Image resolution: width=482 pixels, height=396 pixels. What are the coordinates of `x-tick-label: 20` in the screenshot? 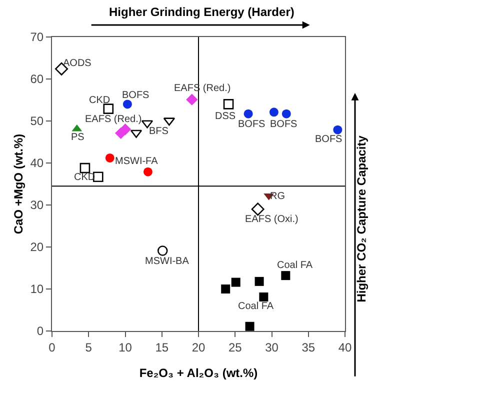 It's located at (199, 347).